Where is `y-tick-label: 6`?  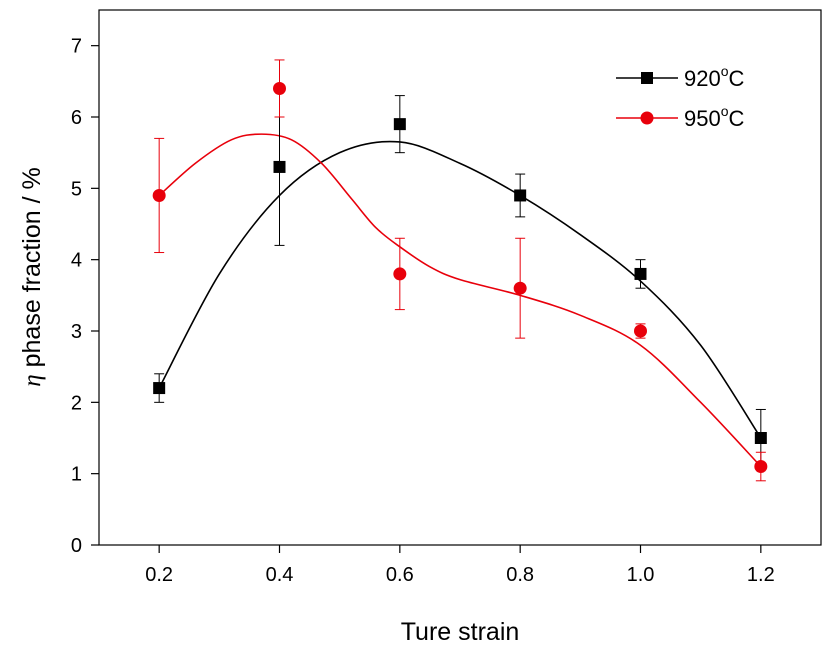
y-tick-label: 6 is located at coordinates (76, 118).